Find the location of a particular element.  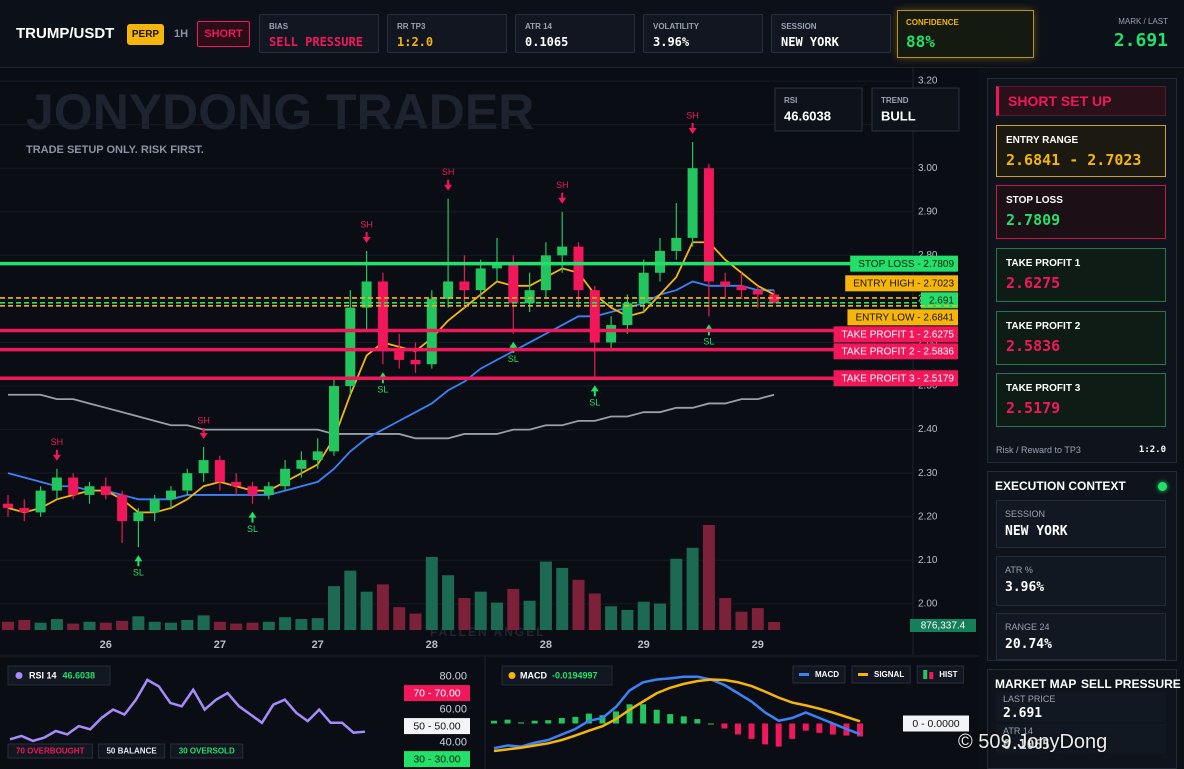

stat-card: SESSION NEW YORK is located at coordinates (831, 33).